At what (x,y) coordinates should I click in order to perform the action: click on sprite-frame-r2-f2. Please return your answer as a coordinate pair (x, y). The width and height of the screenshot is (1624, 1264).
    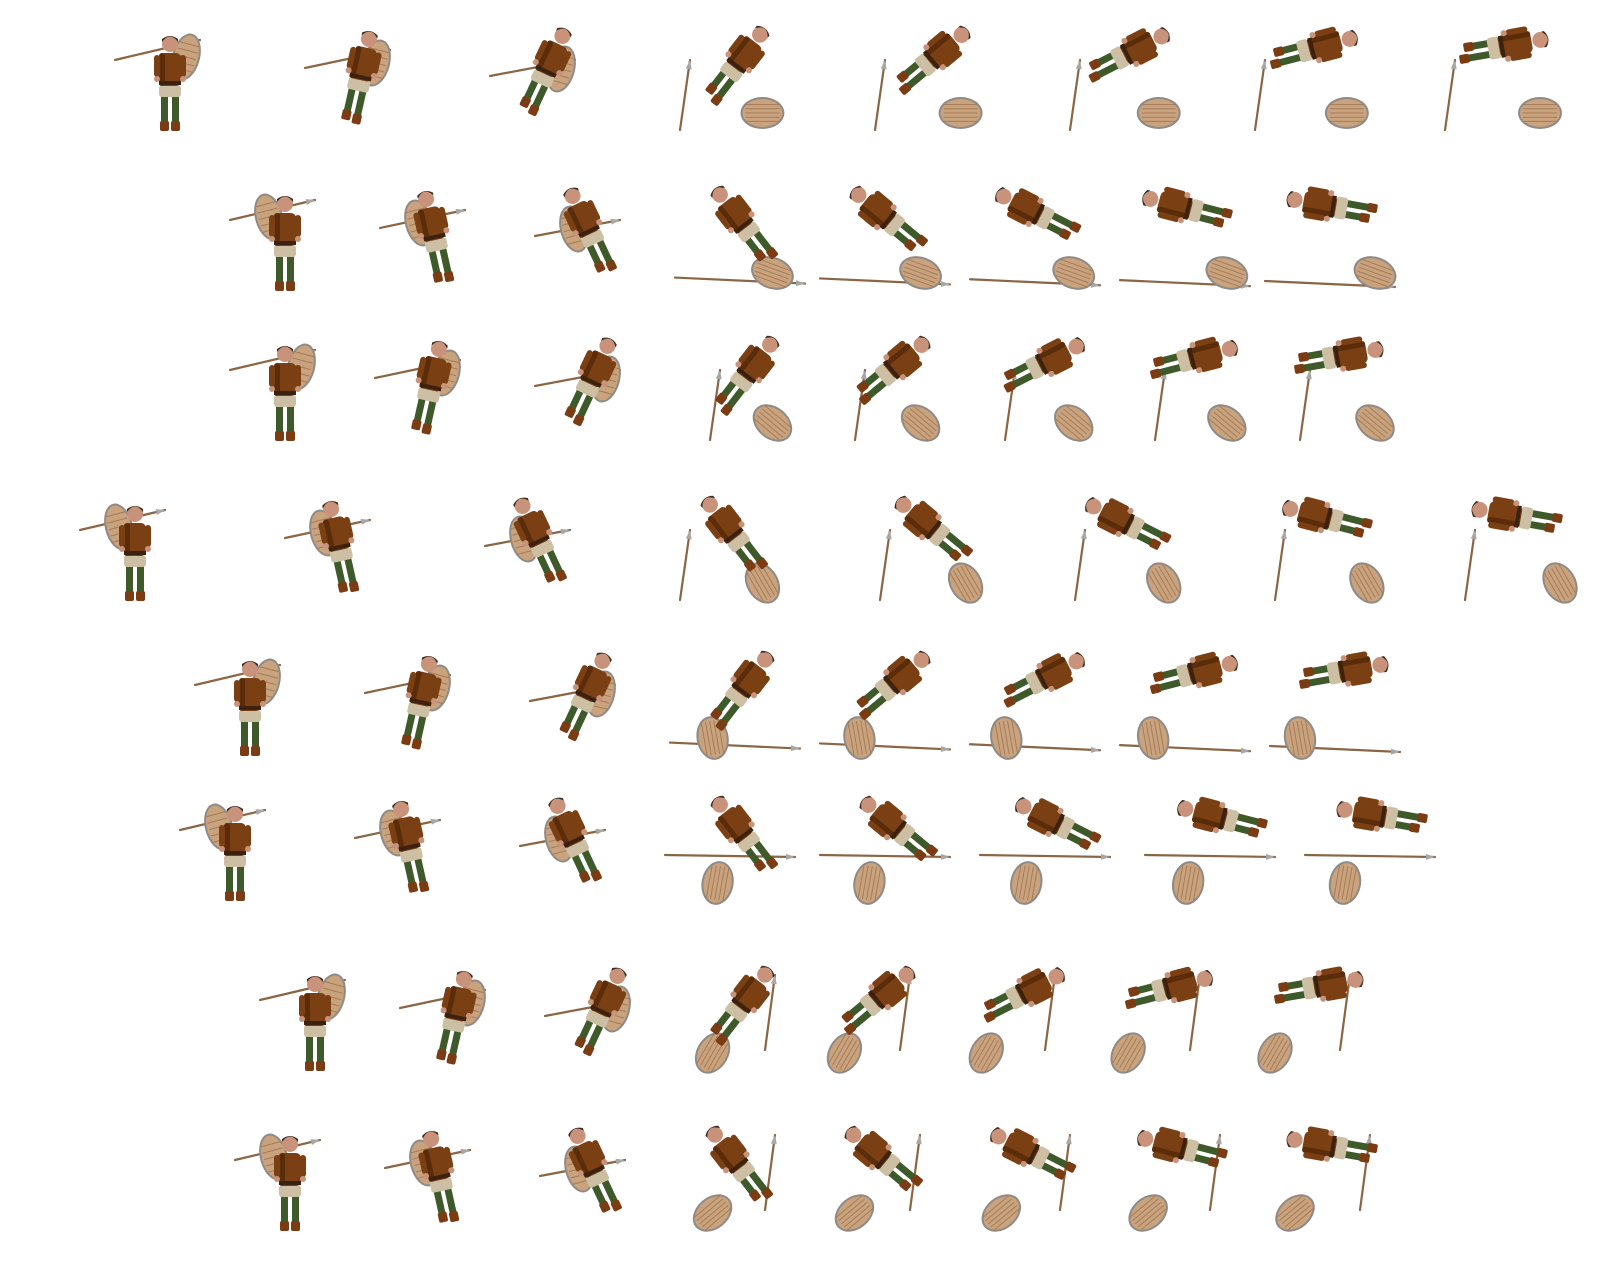
    Looking at the image, I should click on (422, 236).